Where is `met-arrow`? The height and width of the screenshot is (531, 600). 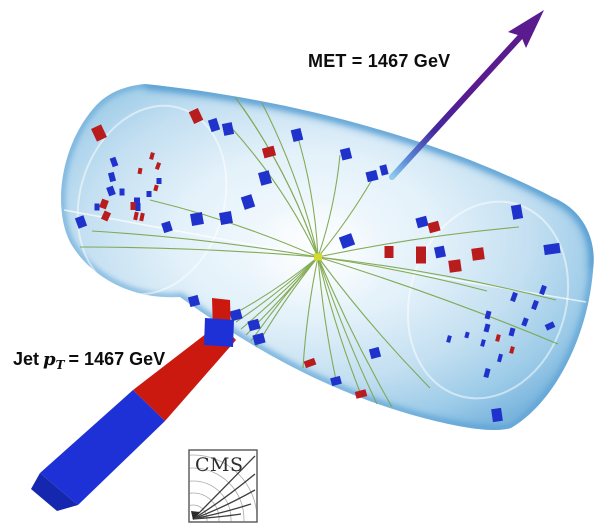
met-arrow is located at coordinates (466, 95).